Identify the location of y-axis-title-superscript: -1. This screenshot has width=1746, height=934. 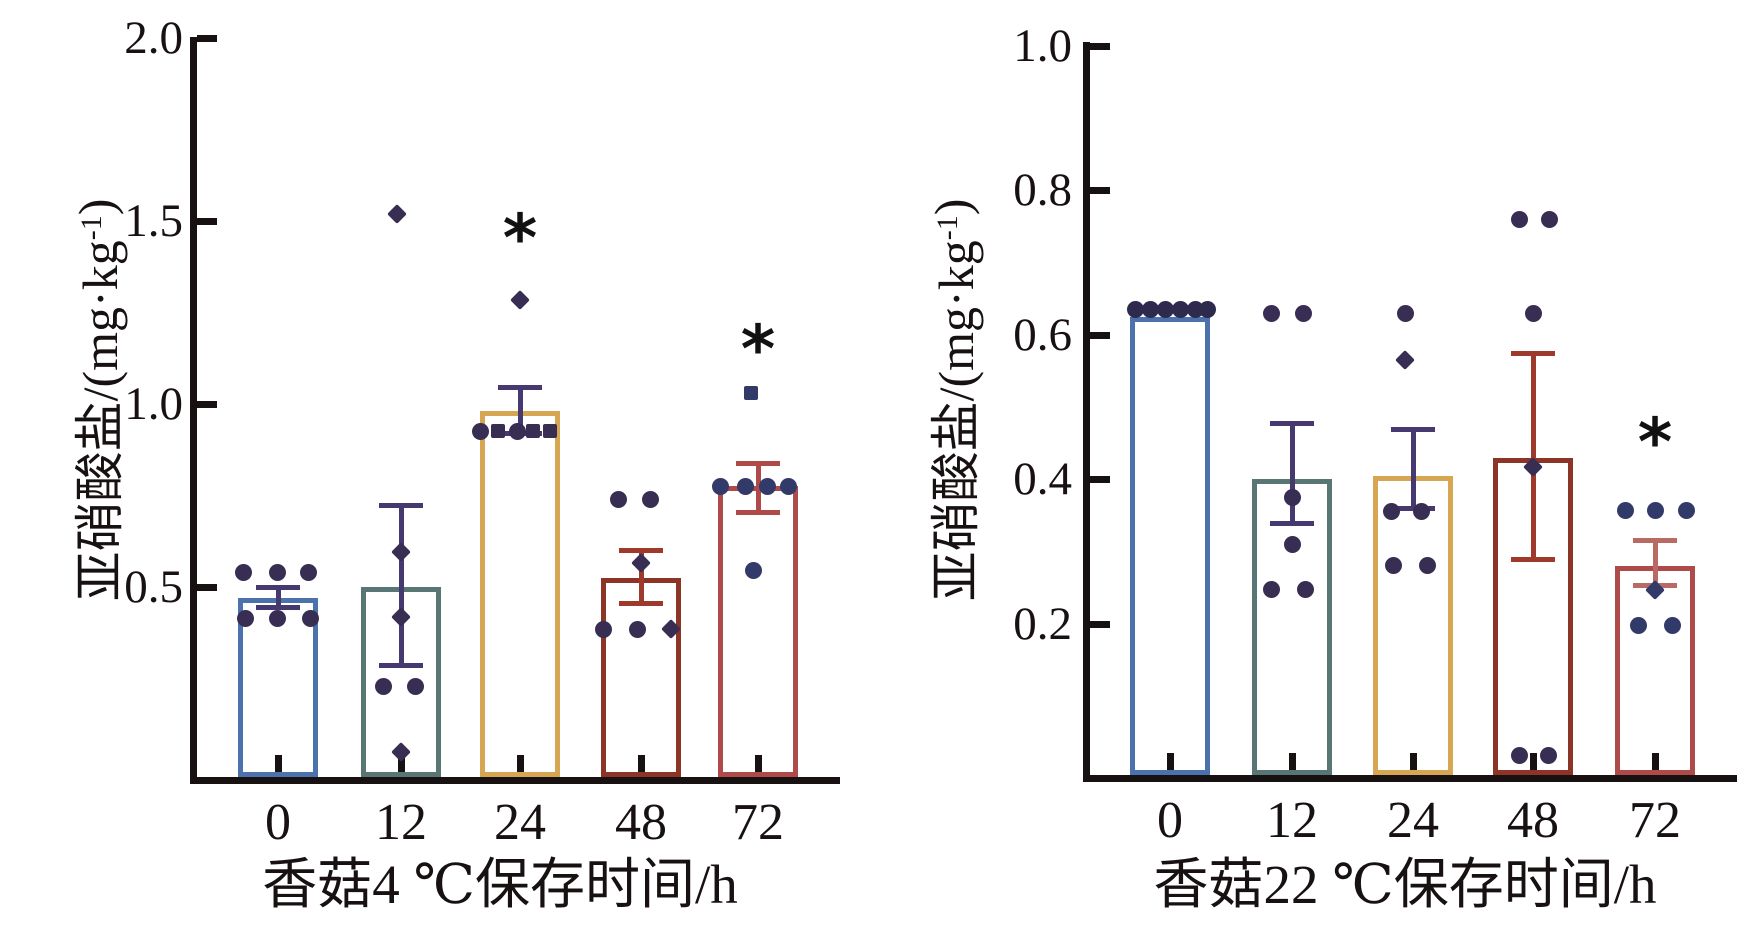
(947, 228).